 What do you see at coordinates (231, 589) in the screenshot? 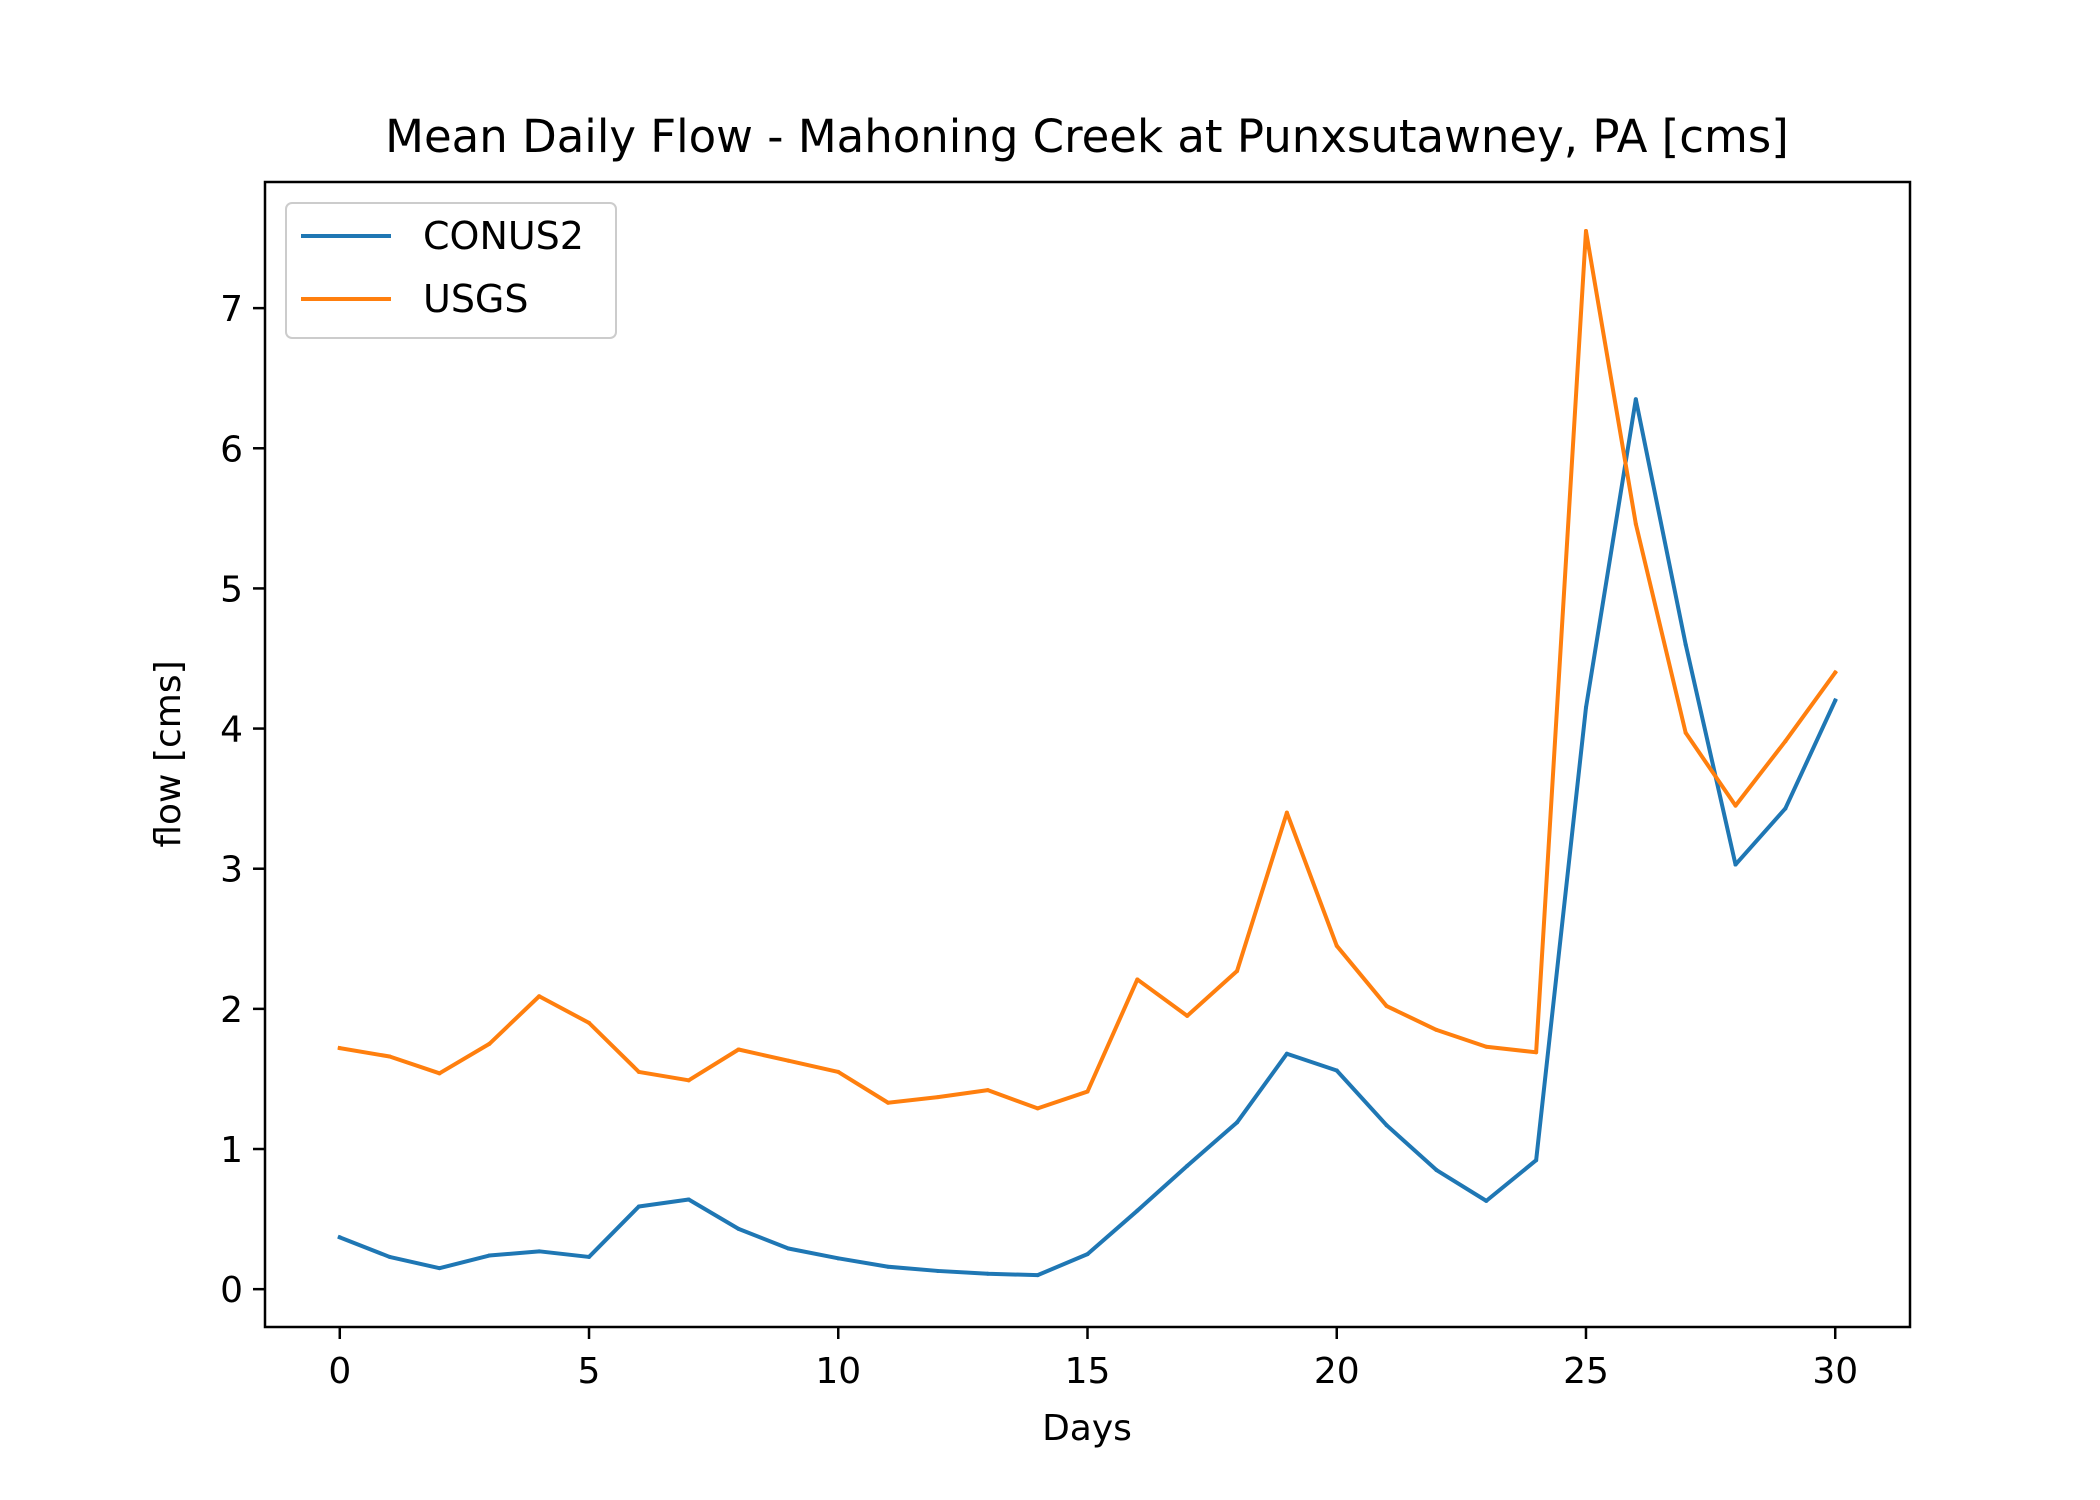
I see `y-tick-label: 5` at bounding box center [231, 589].